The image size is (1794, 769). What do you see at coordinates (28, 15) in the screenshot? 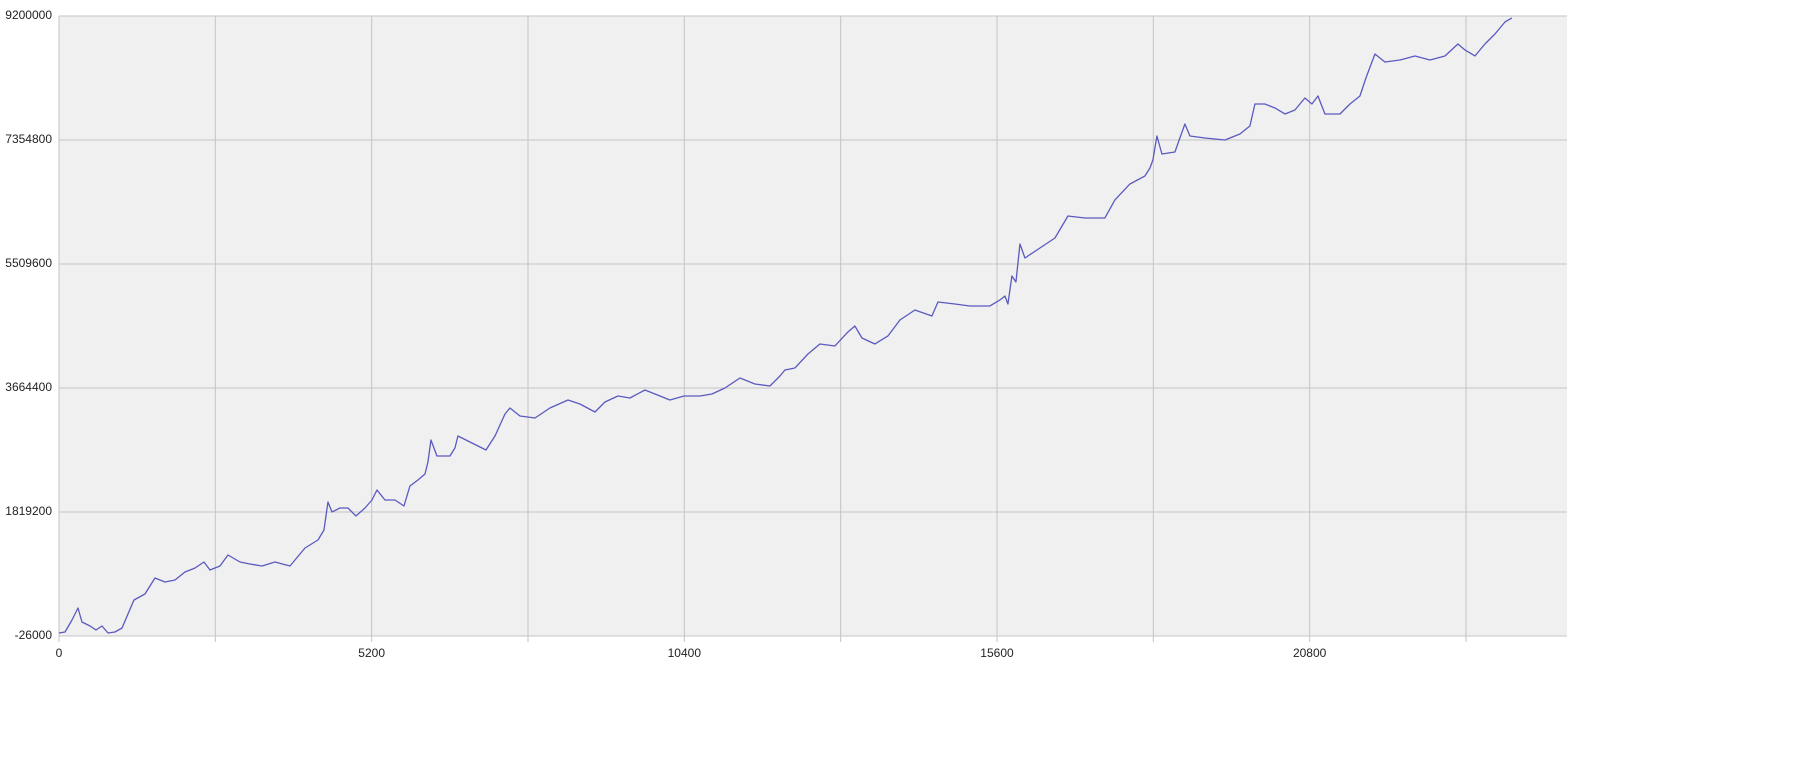
I see `y-tick-label: 9200000` at bounding box center [28, 15].